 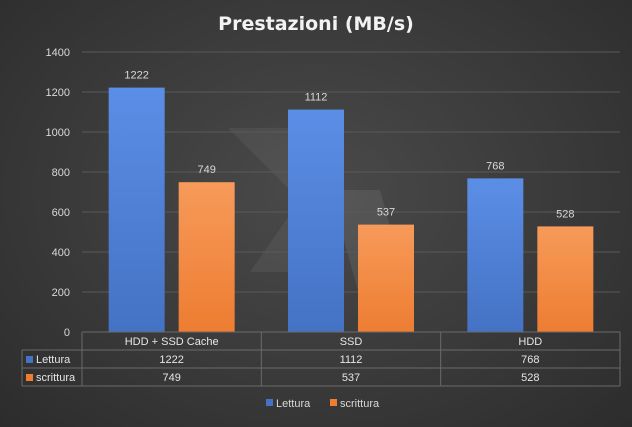 I want to click on category-label: HDD + SSD Cache, so click(x=172, y=342).